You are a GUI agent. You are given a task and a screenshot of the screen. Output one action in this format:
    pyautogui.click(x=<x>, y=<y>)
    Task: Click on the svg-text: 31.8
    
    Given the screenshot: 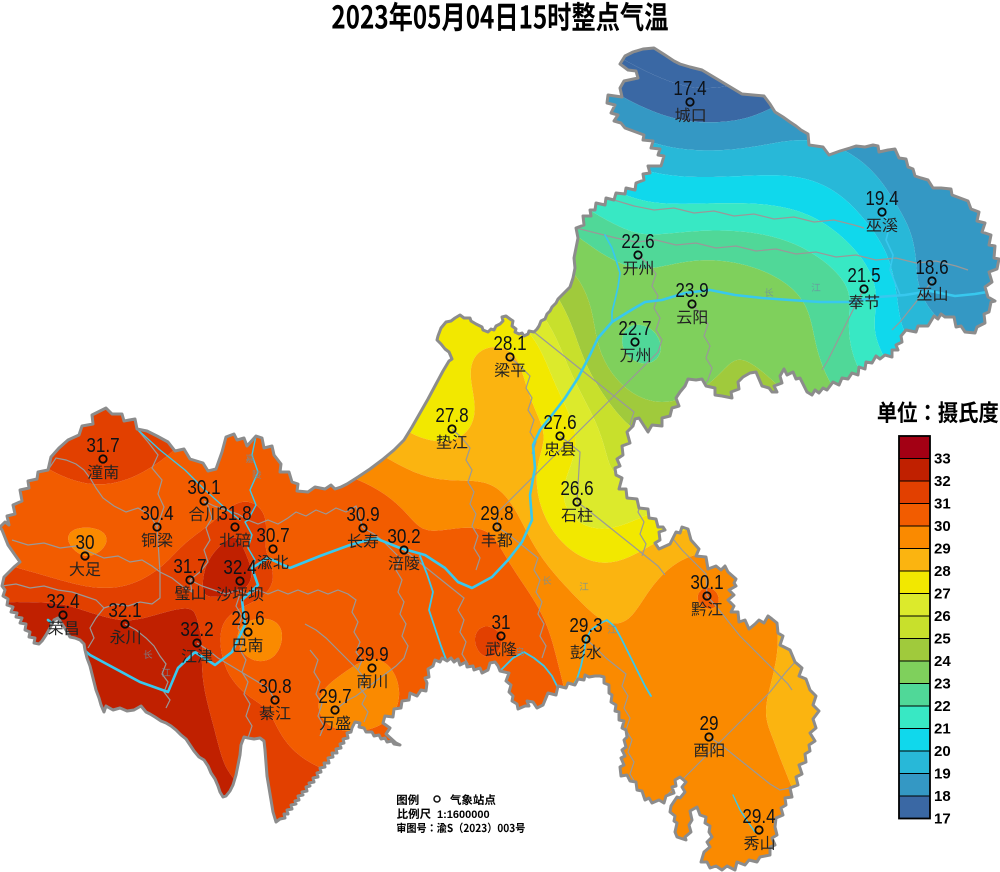 What is the action you would take?
    pyautogui.click(x=234, y=513)
    